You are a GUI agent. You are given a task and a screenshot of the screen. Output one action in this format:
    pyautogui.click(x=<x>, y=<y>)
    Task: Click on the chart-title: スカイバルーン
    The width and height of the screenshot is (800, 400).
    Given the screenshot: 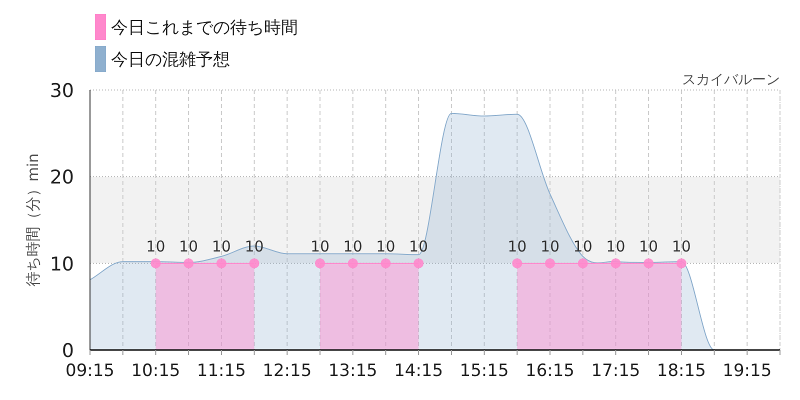 What is the action you would take?
    pyautogui.click(x=731, y=80)
    